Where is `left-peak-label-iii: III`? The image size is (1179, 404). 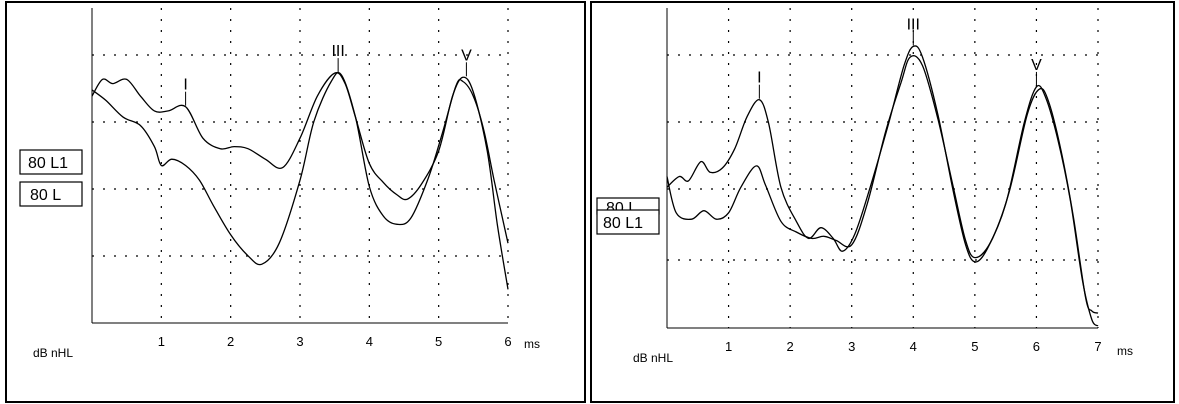
left-peak-label-iii: III is located at coordinates (337, 51).